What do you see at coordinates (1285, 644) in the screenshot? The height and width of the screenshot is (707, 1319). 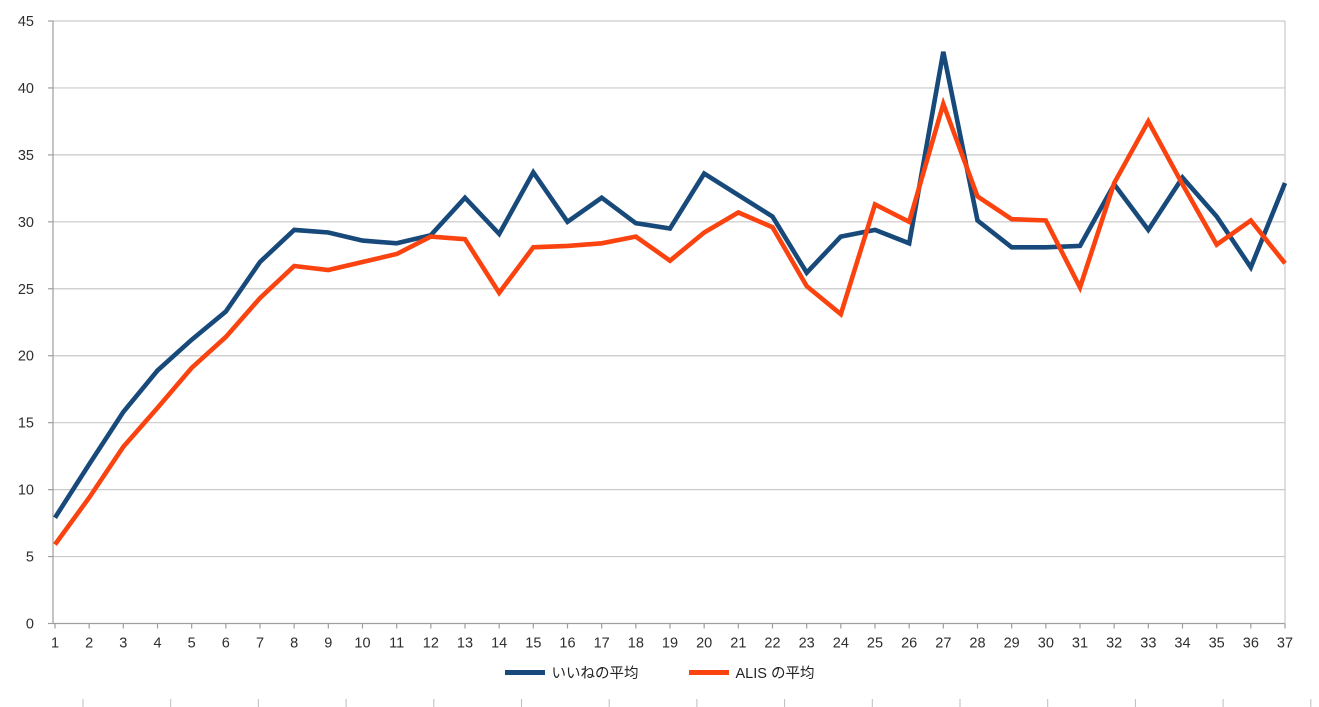 I see `x-axis-label: 37` at bounding box center [1285, 644].